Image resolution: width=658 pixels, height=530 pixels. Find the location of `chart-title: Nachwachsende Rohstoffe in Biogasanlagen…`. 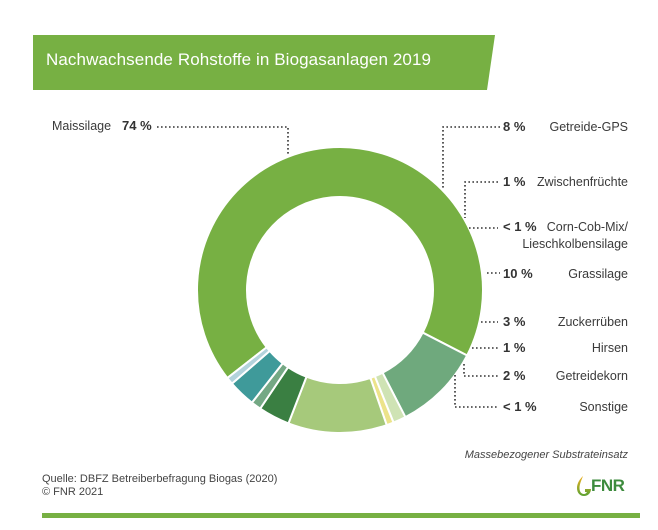

chart-title: Nachwachsende Rohstoffe in Biogasanlagen… is located at coordinates (239, 59).